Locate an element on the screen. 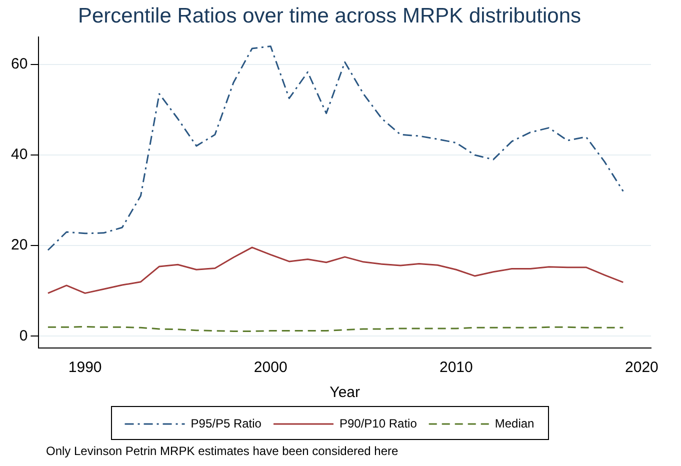  legend-label: Median is located at coordinates (514, 423).